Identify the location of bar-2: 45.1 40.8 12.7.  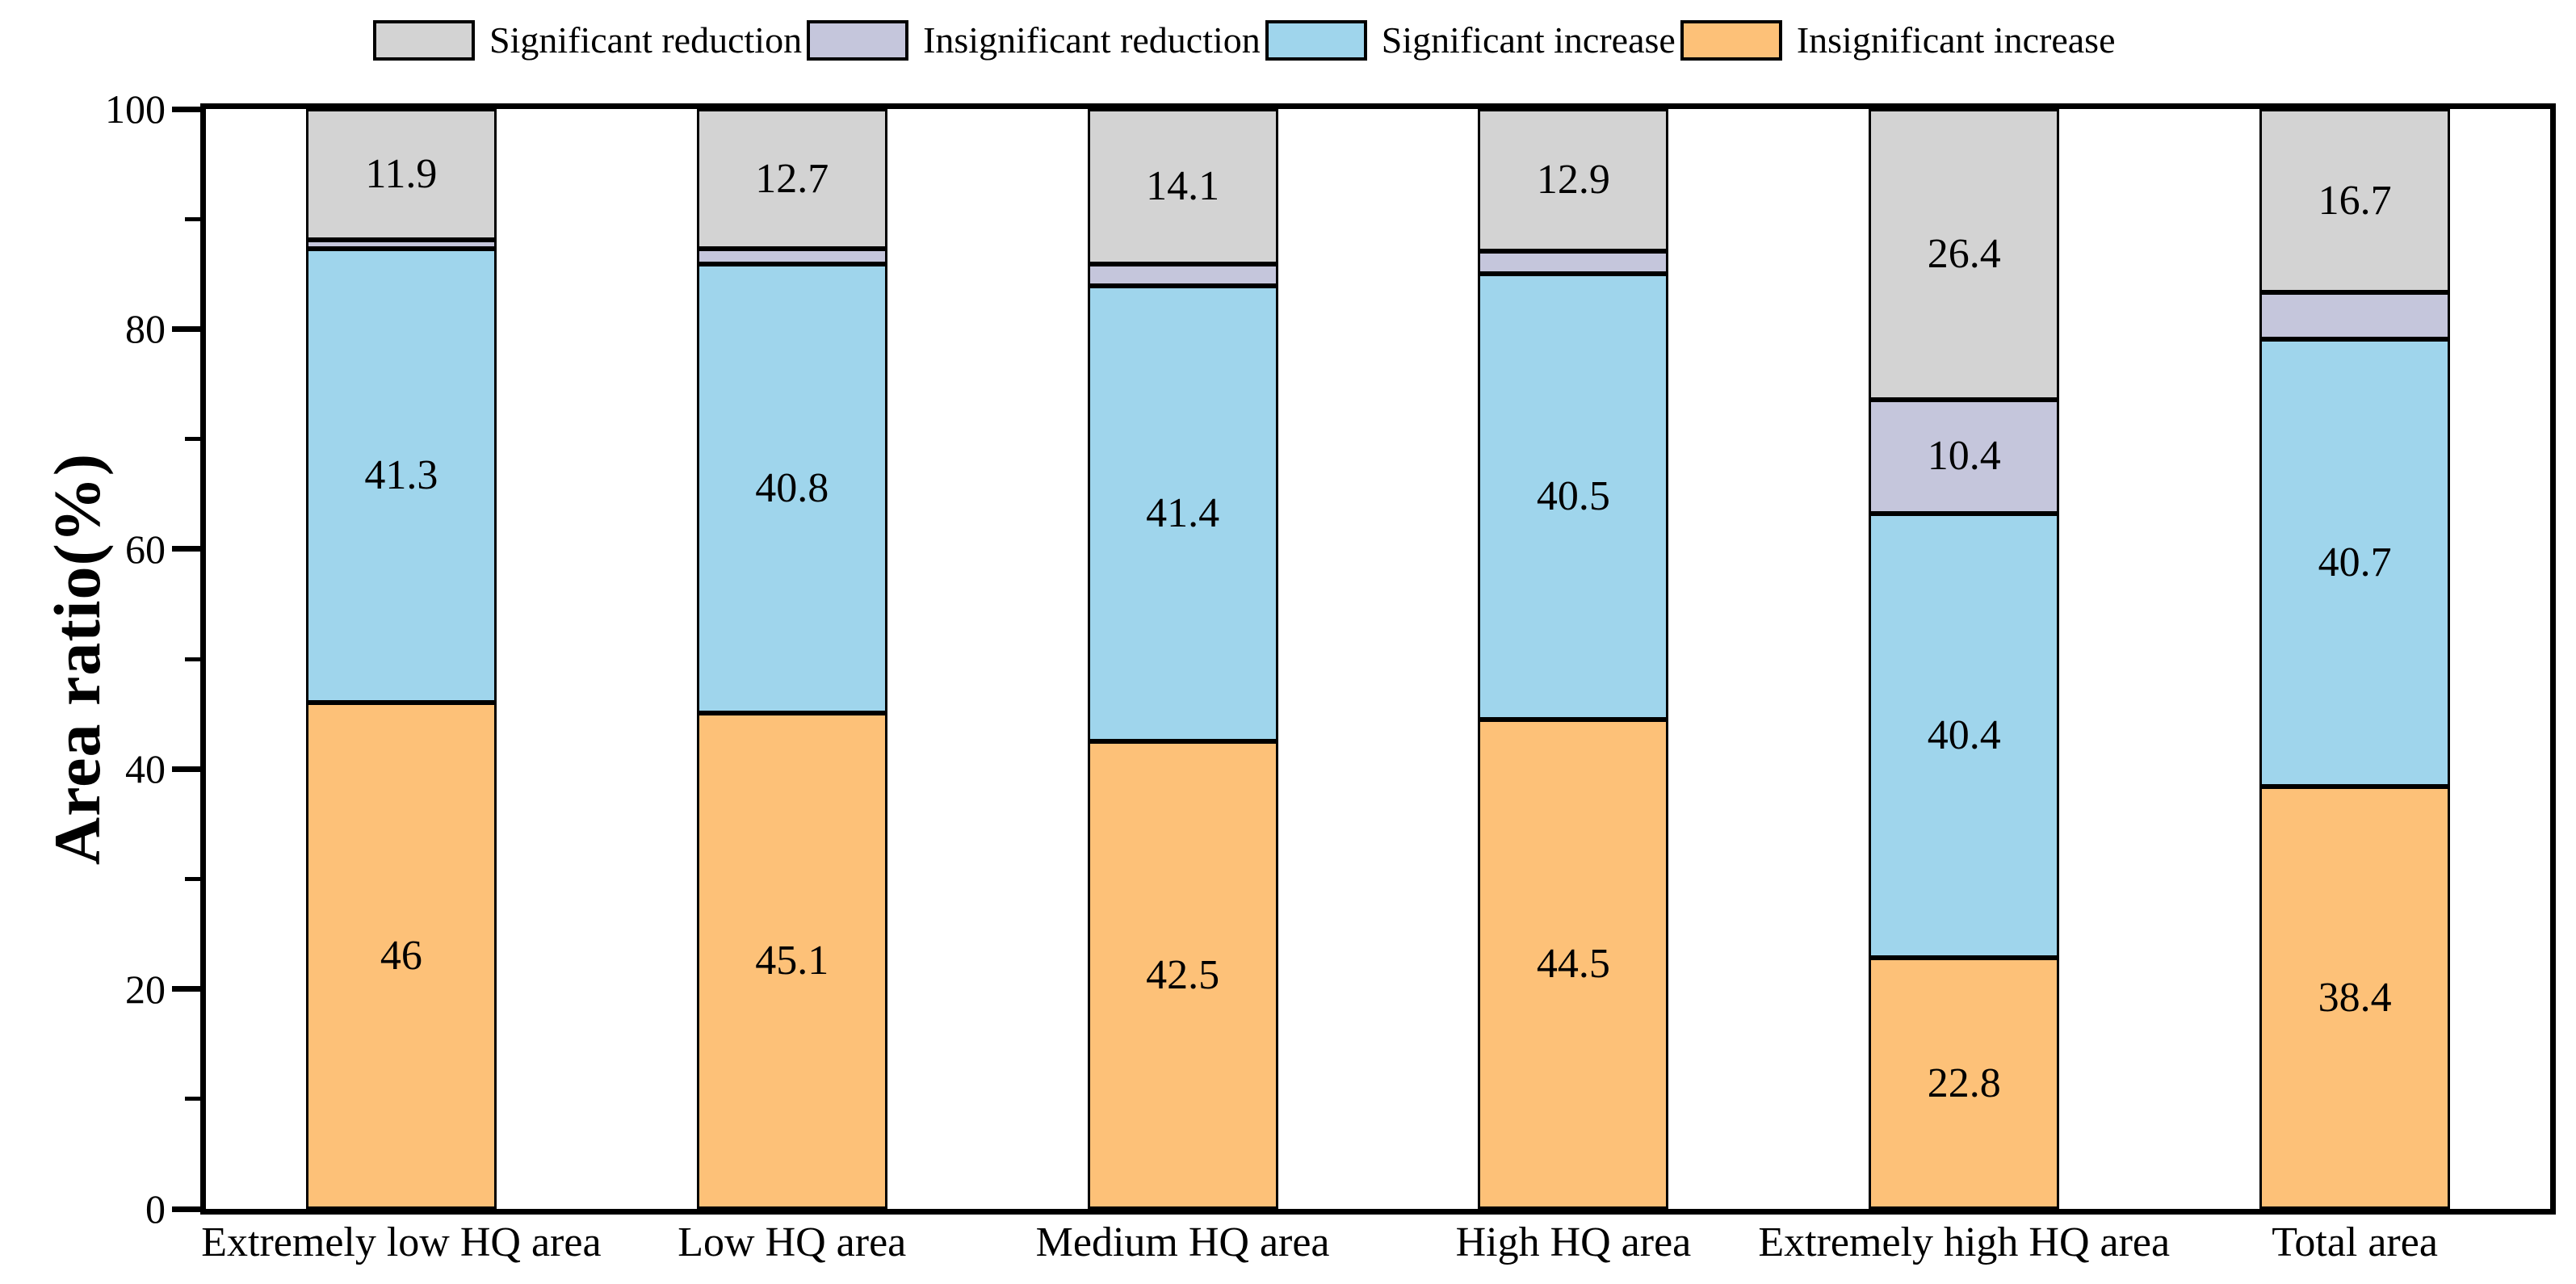
(791, 659).